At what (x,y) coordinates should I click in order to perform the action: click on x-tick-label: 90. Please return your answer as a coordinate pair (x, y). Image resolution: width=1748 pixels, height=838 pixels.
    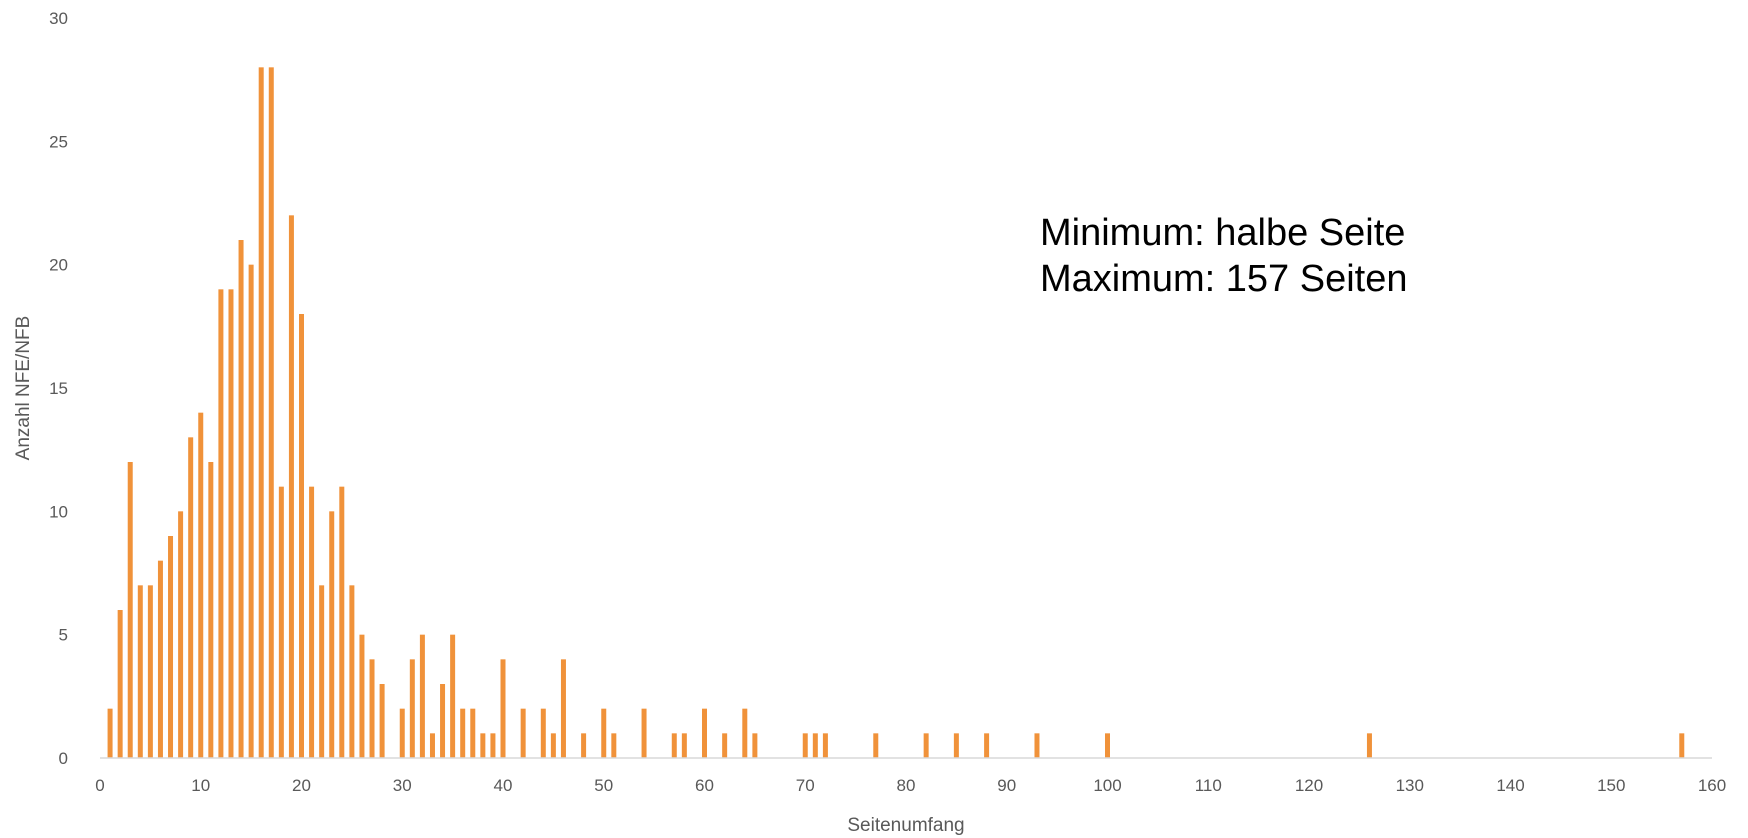
    Looking at the image, I should click on (1006, 785).